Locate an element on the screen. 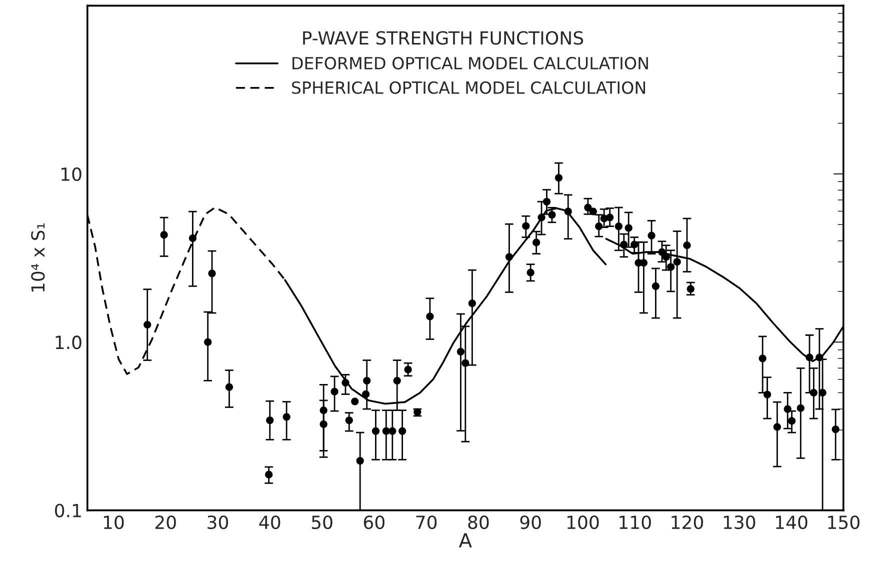 The height and width of the screenshot is (567, 874). legend-label: DEFORMED OPTICAL MODEL CALCULATION is located at coordinates (470, 63).